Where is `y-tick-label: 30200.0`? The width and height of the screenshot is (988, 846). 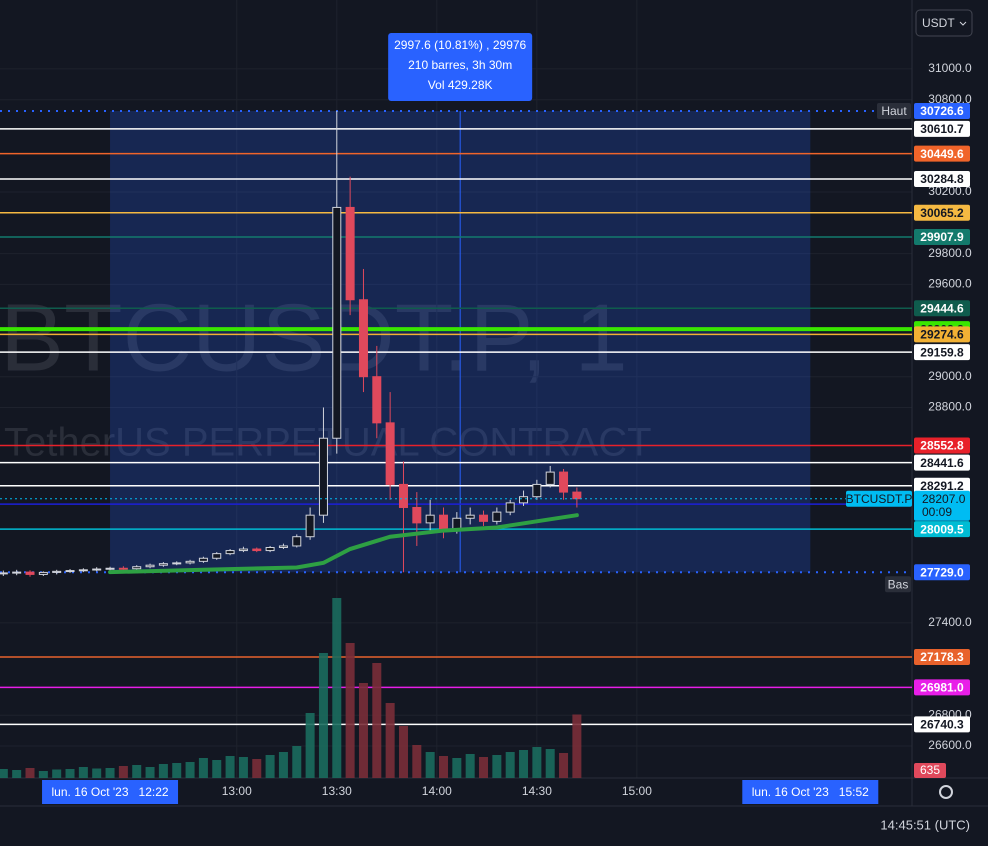 y-tick-label: 30200.0 is located at coordinates (950, 191).